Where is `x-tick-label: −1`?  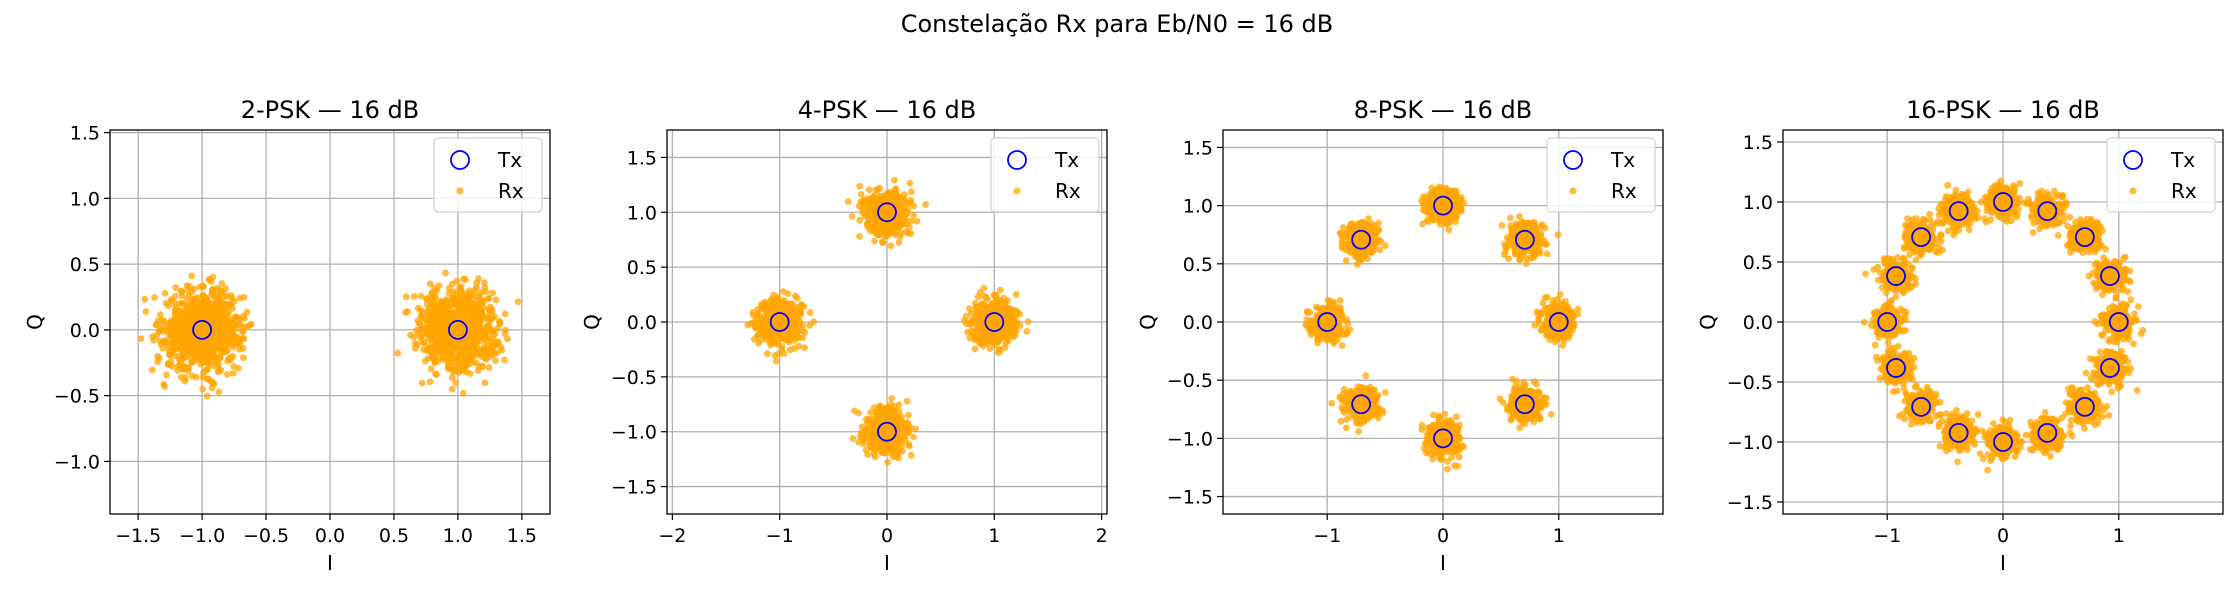
x-tick-label: −1 is located at coordinates (780, 536).